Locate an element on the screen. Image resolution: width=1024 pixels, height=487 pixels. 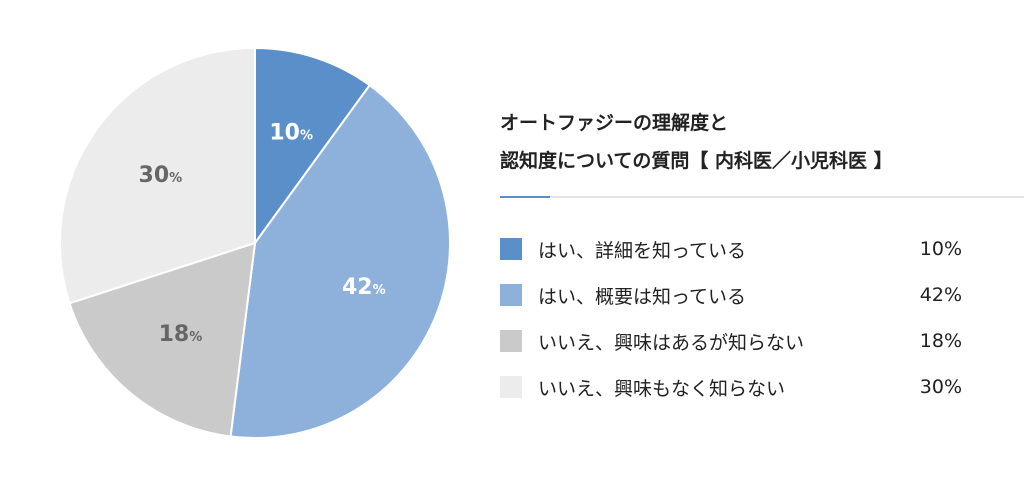
legend-item: いいえ、興味はあるが知らない 18% is located at coordinates (735, 341).